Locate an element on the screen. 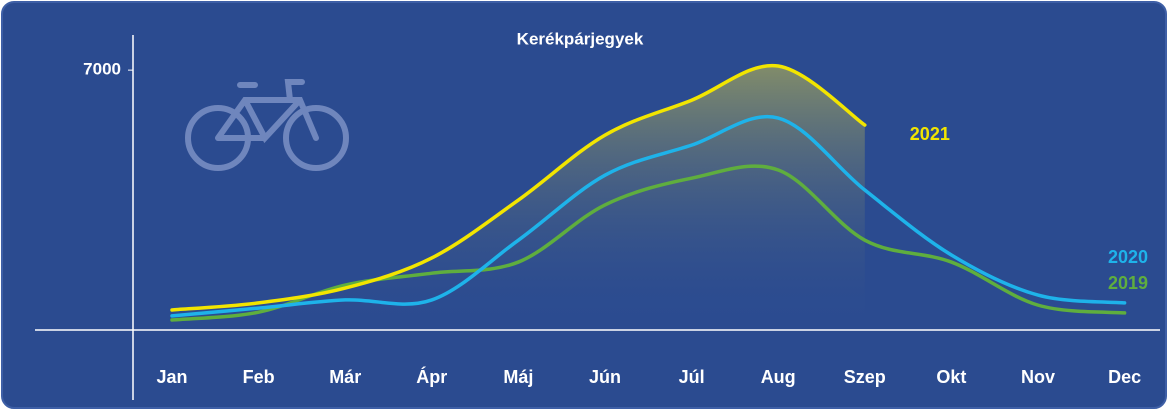 Image resolution: width=1168 pixels, height=417 pixels. x-tick-label: Jún is located at coordinates (605, 377).